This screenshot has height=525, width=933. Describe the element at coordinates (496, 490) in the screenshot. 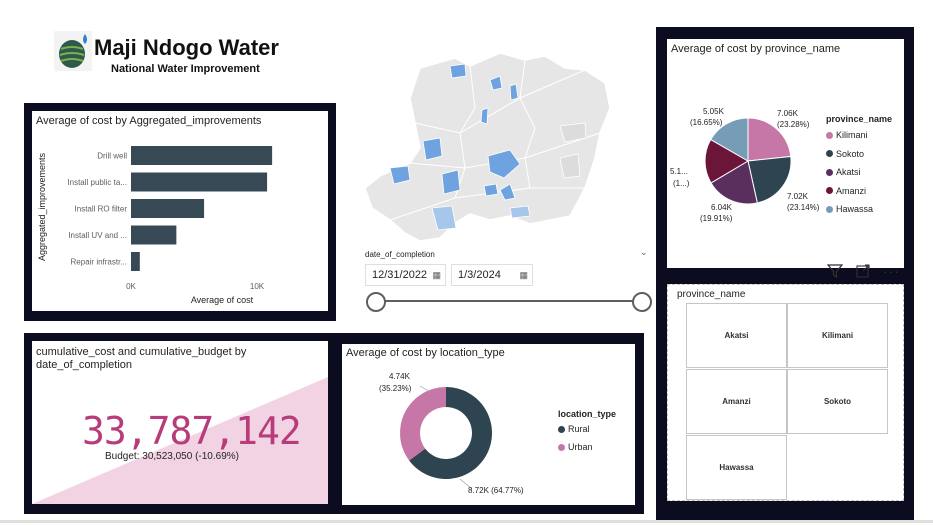

I see `donut-label-rural: 8.72K (64.77%)` at that location.